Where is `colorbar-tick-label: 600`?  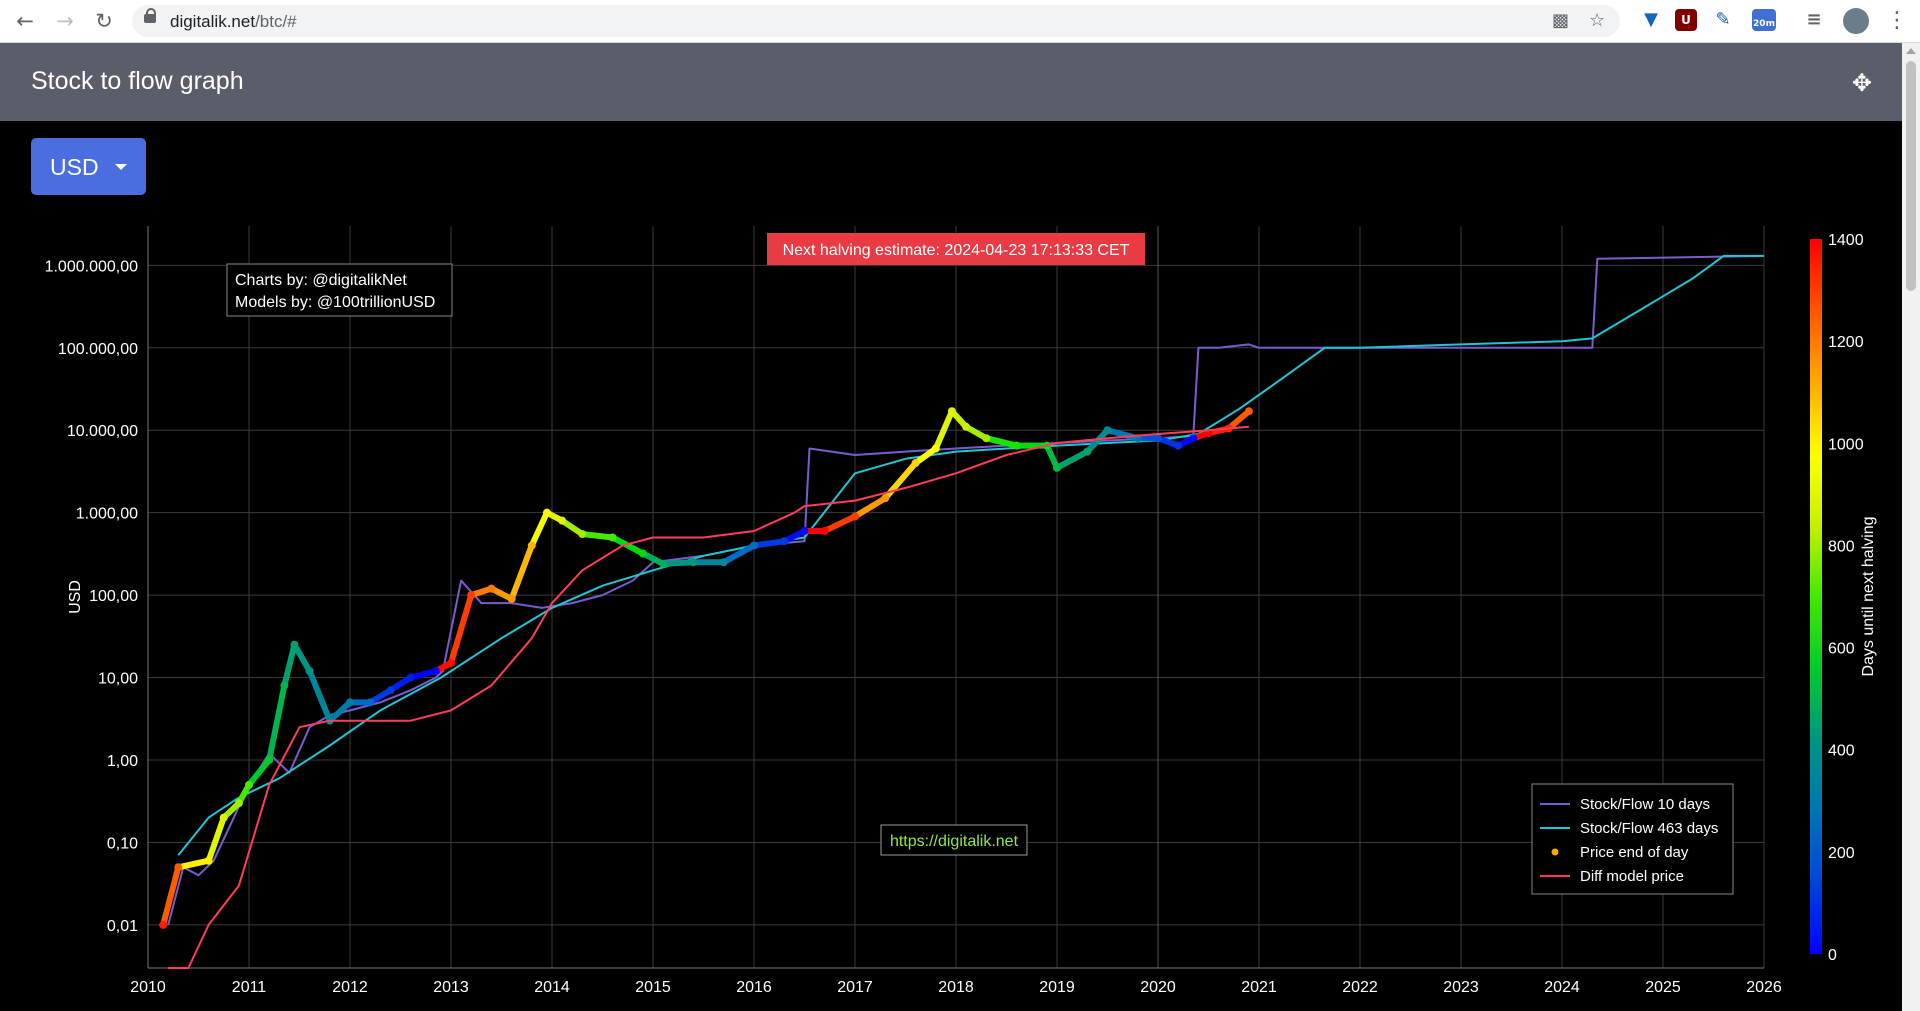
colorbar-tick-label: 600 is located at coordinates (1841, 649).